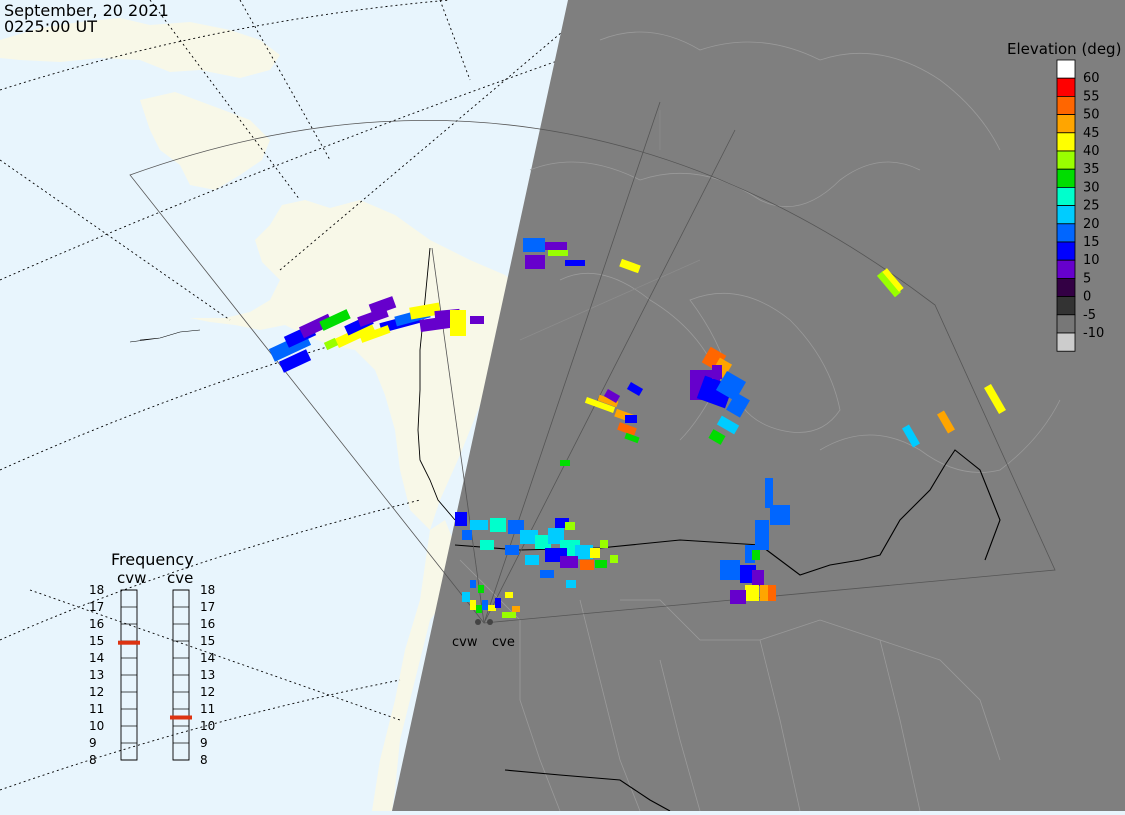 The image size is (1125, 815). What do you see at coordinates (96, 726) in the screenshot?
I see `frequency-tick-label: 10` at bounding box center [96, 726].